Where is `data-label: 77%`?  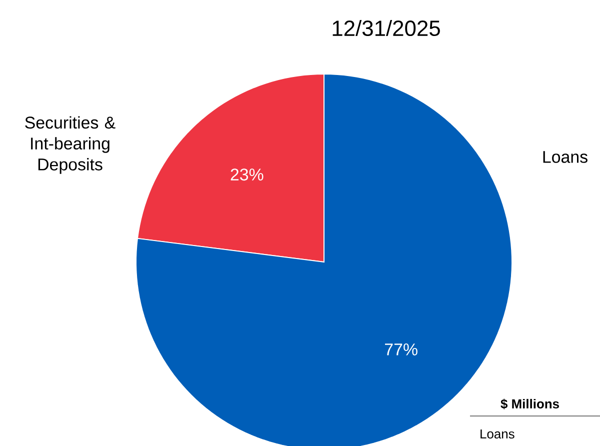
data-label: 77% is located at coordinates (401, 350).